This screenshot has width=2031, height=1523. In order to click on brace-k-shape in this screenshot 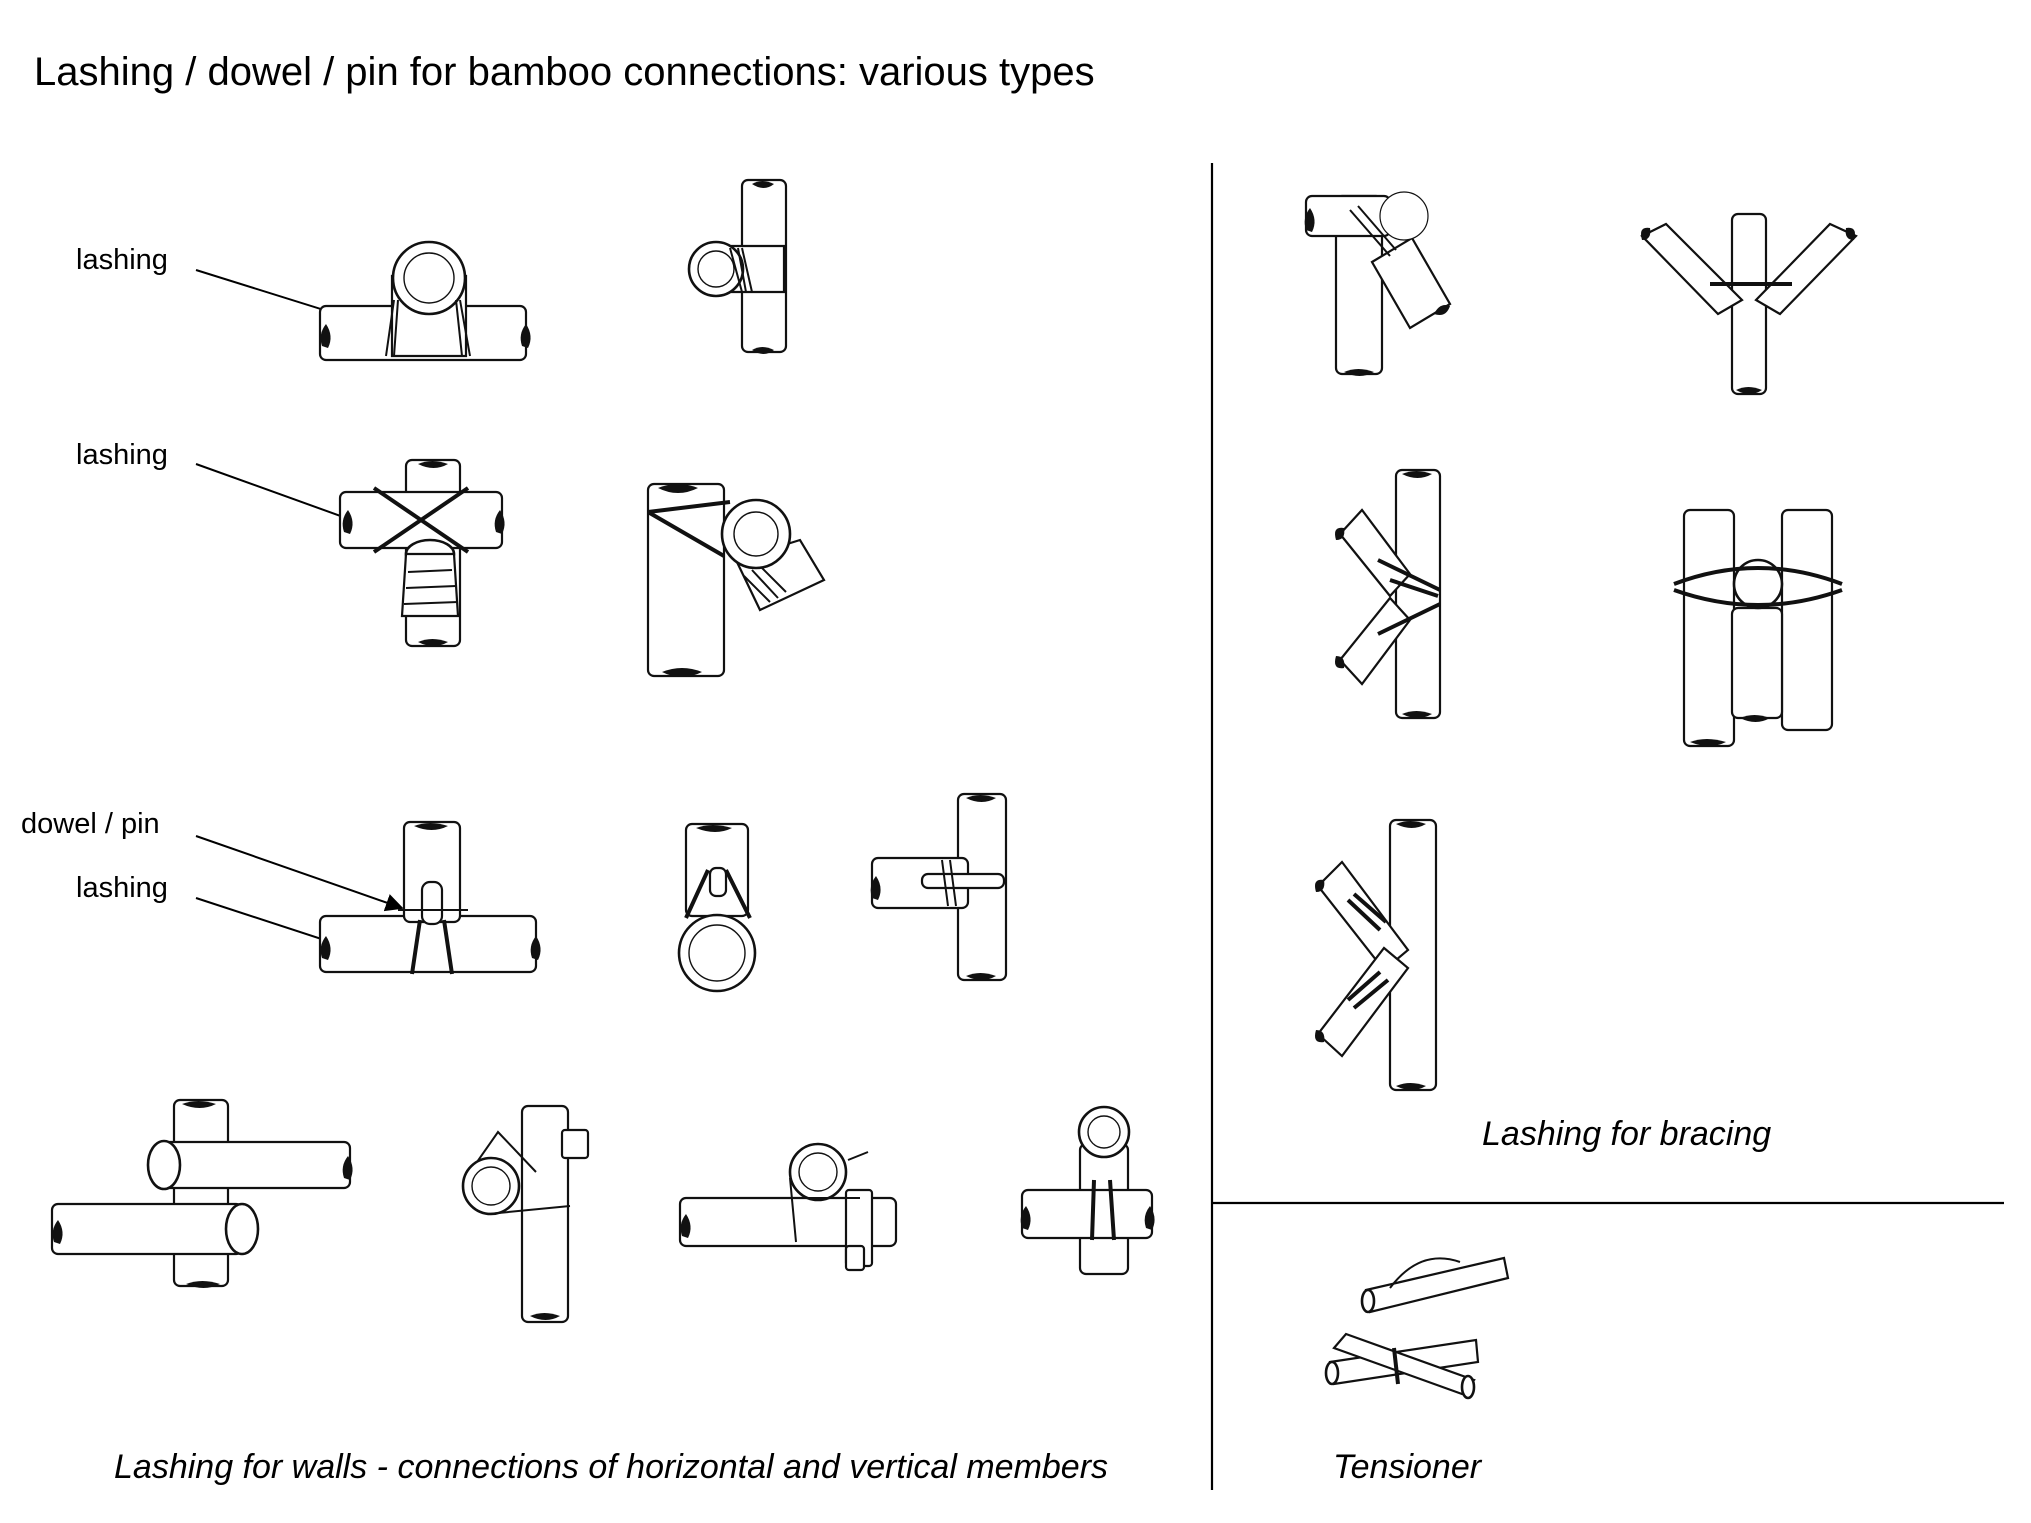, I will do `click(1388, 594)`.